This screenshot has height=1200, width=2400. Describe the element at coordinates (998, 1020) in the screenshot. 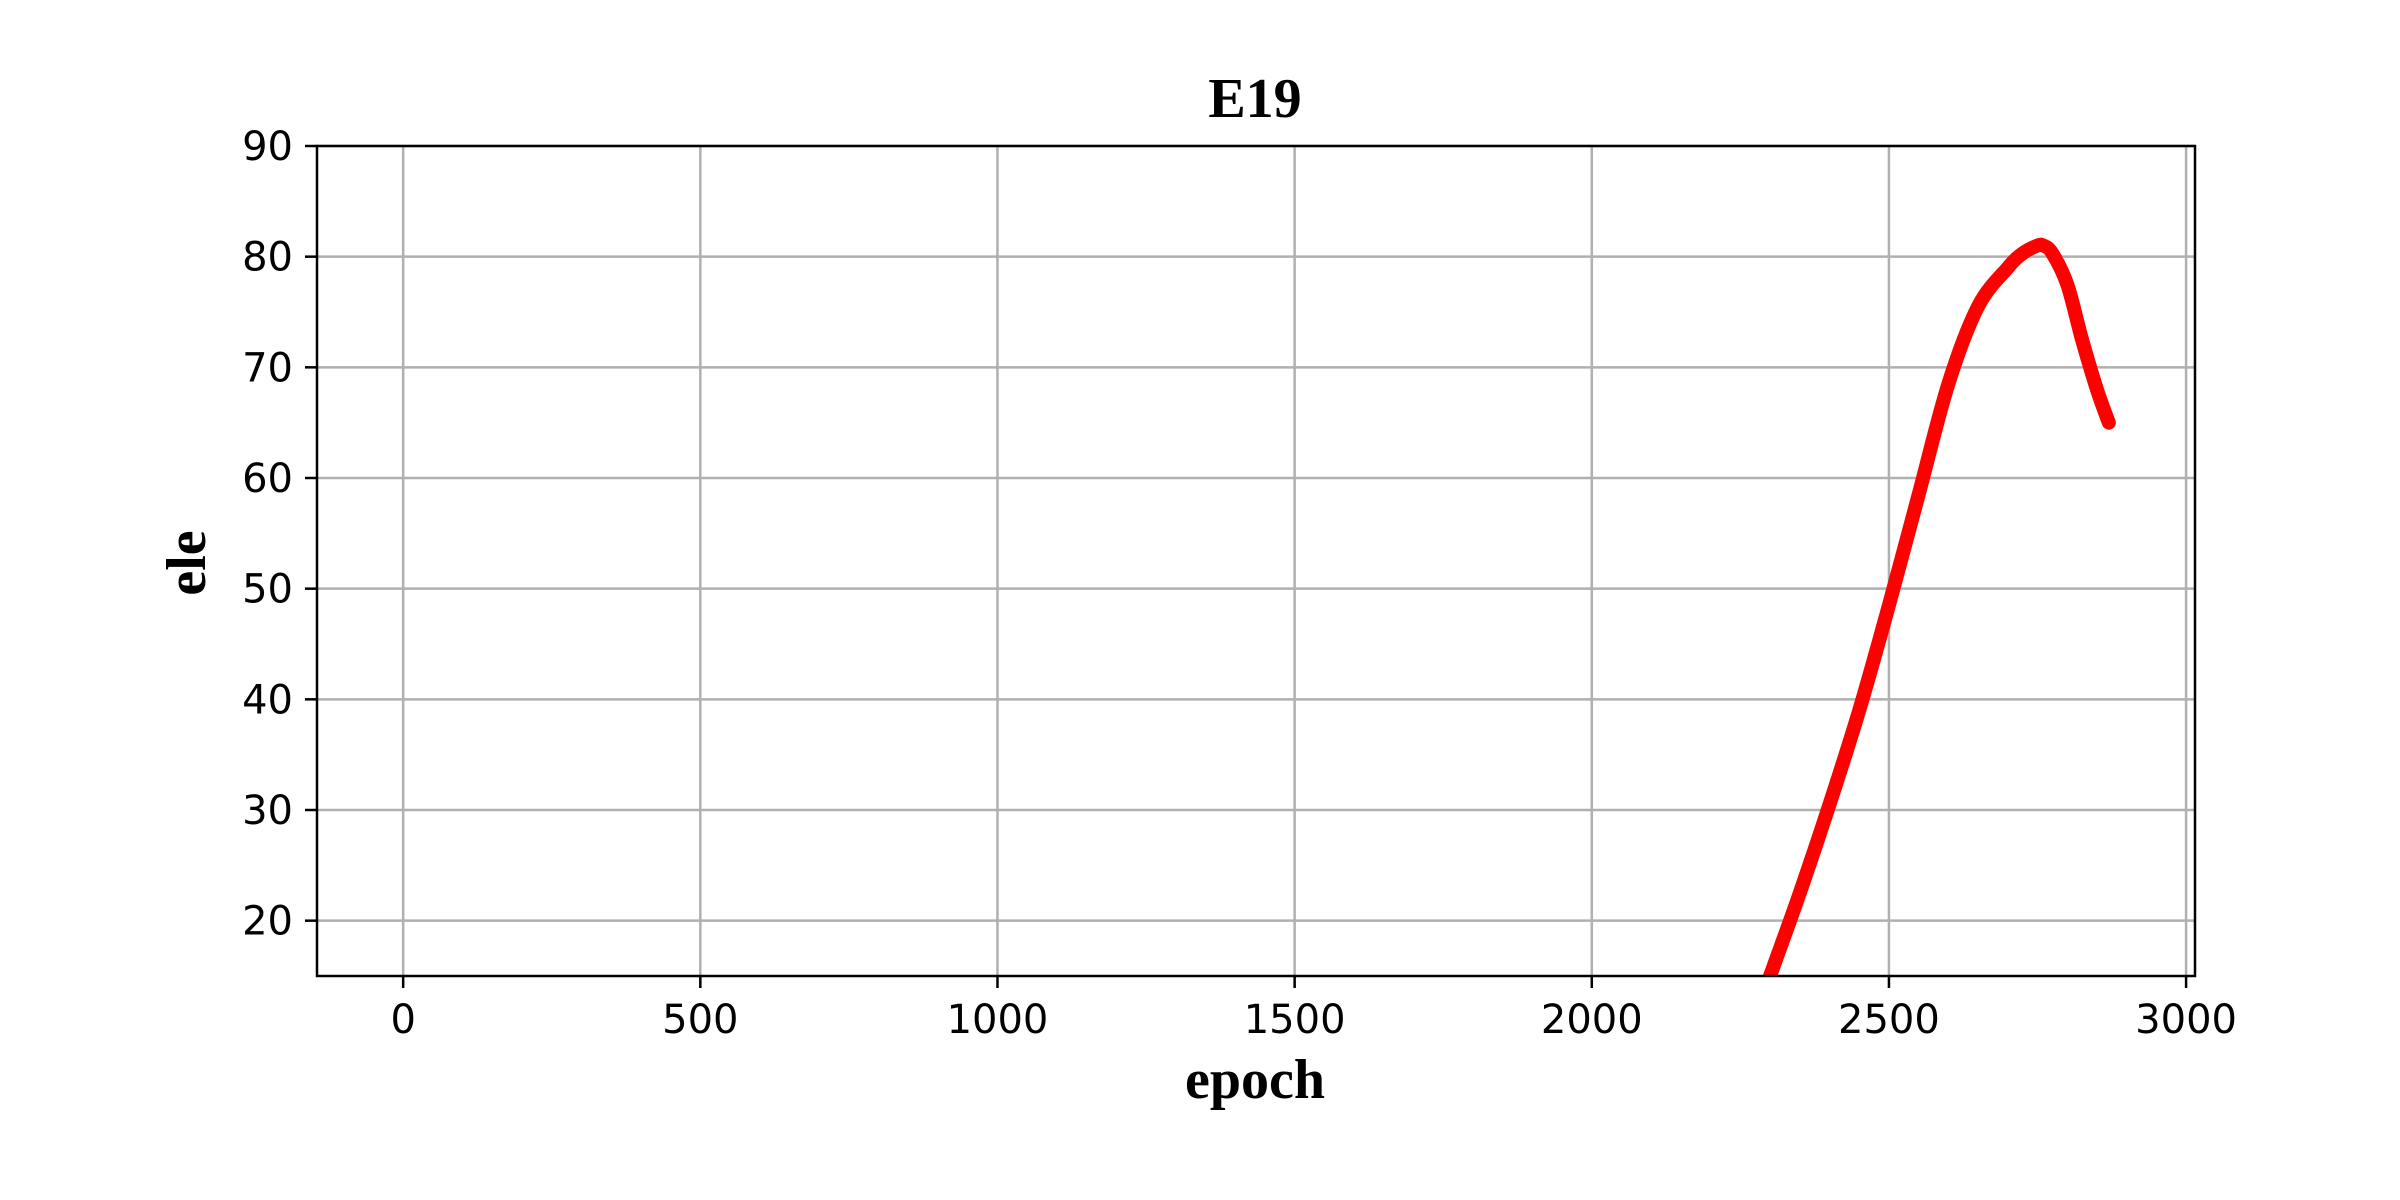

I see `x-tick-label: 1000` at that location.